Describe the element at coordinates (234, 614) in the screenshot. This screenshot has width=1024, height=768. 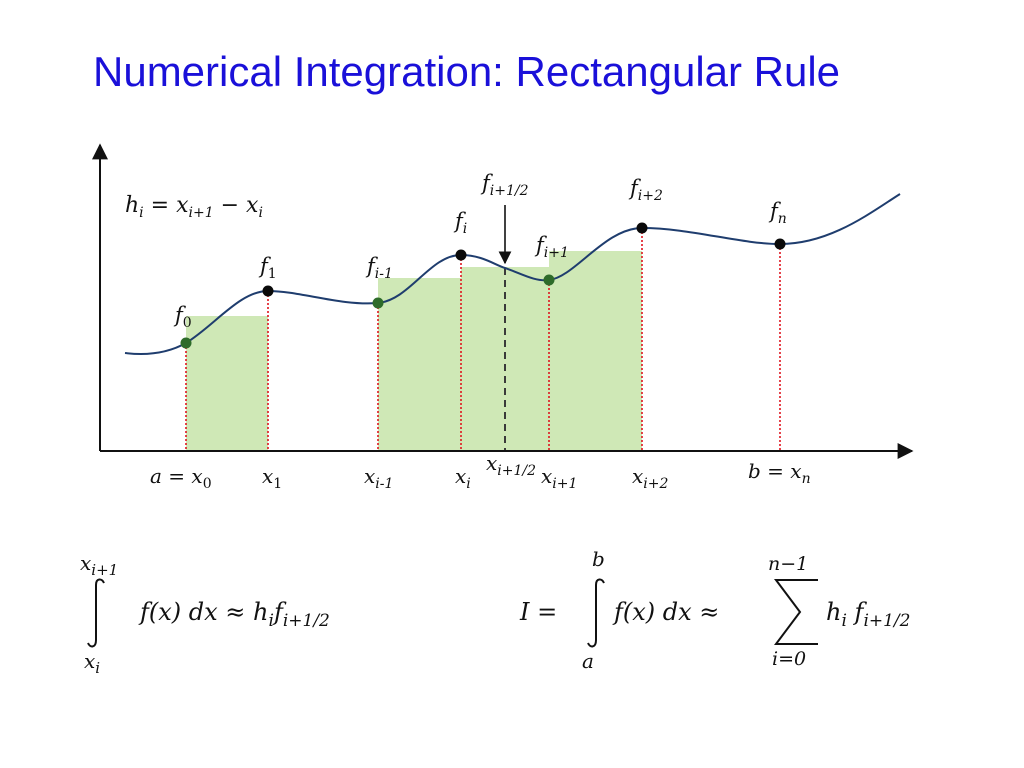
I see `left-integrand: f(x) dx ≈ hifi+1/2` at that location.